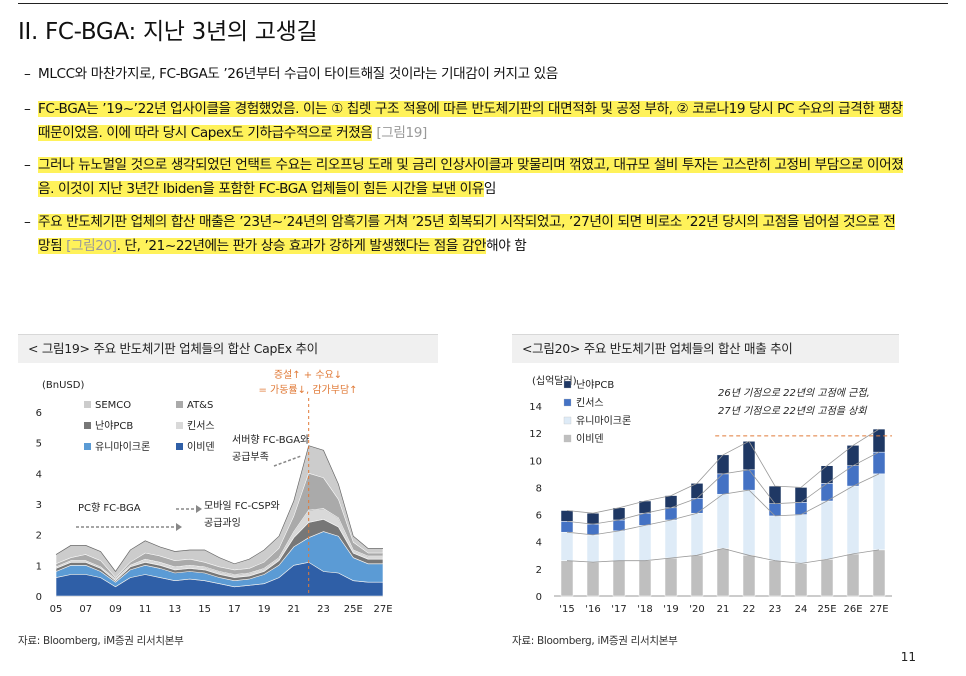  Describe the element at coordinates (878, 609) in the screenshot. I see `x-tick-label: 27E` at that location.